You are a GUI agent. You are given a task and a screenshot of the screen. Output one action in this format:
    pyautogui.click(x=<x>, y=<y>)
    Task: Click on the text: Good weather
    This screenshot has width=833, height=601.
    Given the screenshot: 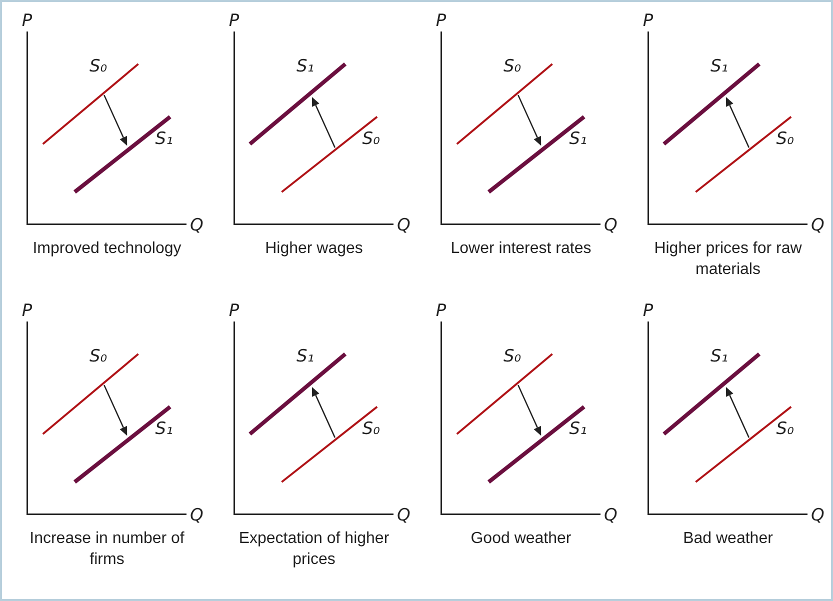 What is the action you would take?
    pyautogui.click(x=521, y=539)
    